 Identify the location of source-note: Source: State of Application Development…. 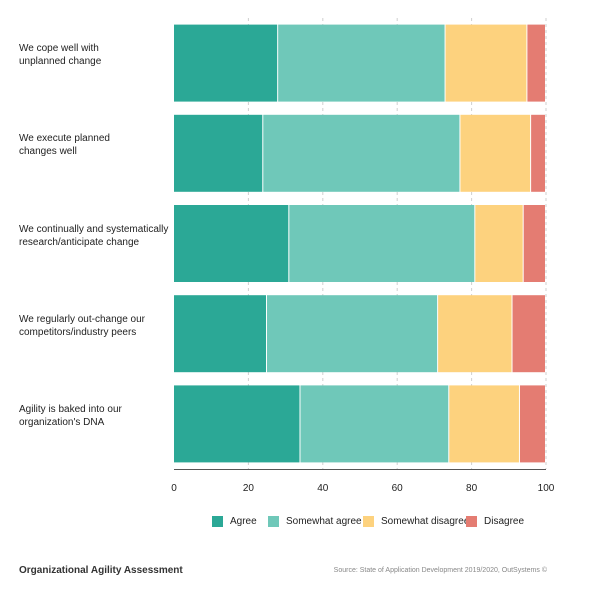
(440, 570).